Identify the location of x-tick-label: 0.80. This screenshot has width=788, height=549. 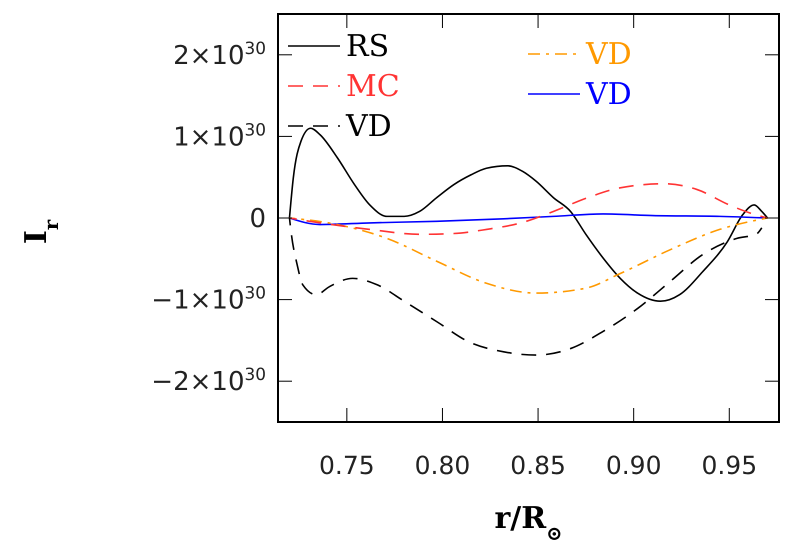
(442, 465).